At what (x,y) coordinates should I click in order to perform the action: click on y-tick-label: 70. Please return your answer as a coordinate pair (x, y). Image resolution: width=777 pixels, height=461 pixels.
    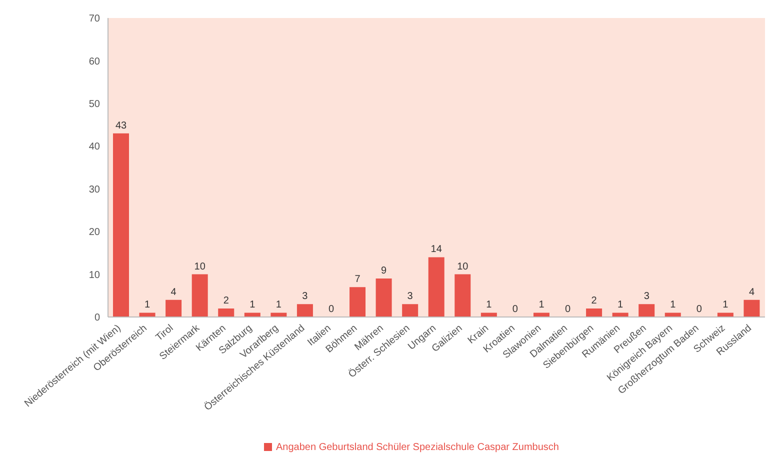
    Looking at the image, I should click on (94, 19).